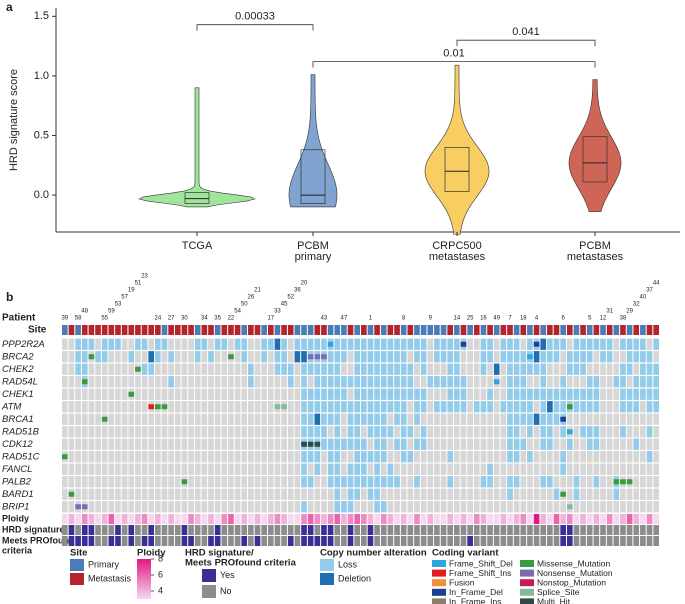 The height and width of the screenshot is (604, 685). Describe the element at coordinates (38, 540) in the screenshot. I see `annotation-label: Meets PROfound` at that location.